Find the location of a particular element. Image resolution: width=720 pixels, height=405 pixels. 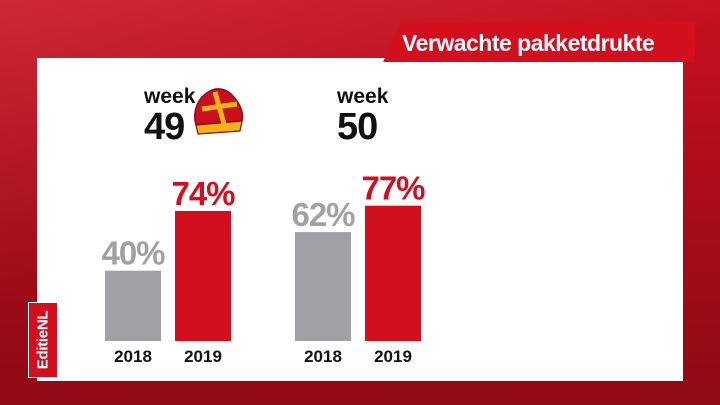

bishop-mitre-icon is located at coordinates (219, 111).